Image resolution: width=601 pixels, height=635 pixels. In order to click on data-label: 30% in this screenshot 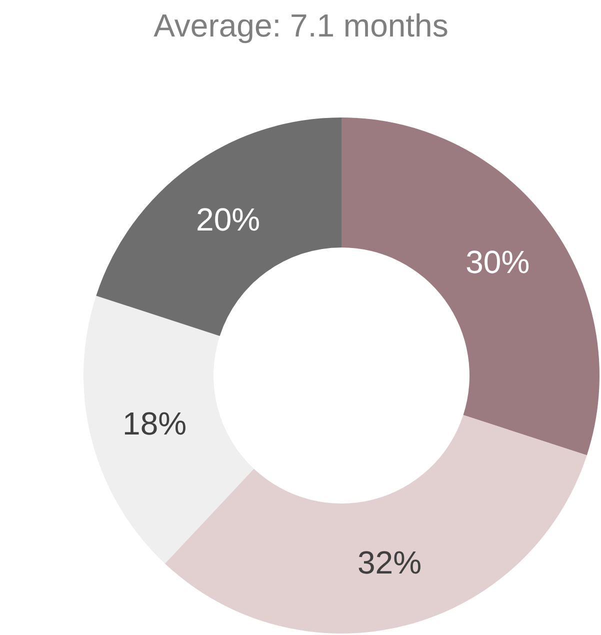, I will do `click(498, 262)`.